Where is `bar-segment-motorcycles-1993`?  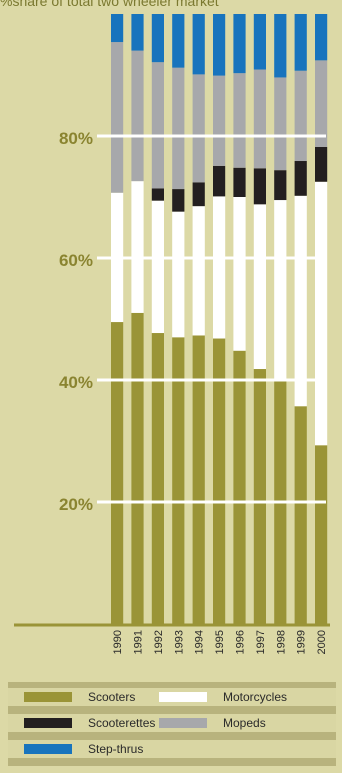
bar-segment-motorcycles-1993 is located at coordinates (178, 274).